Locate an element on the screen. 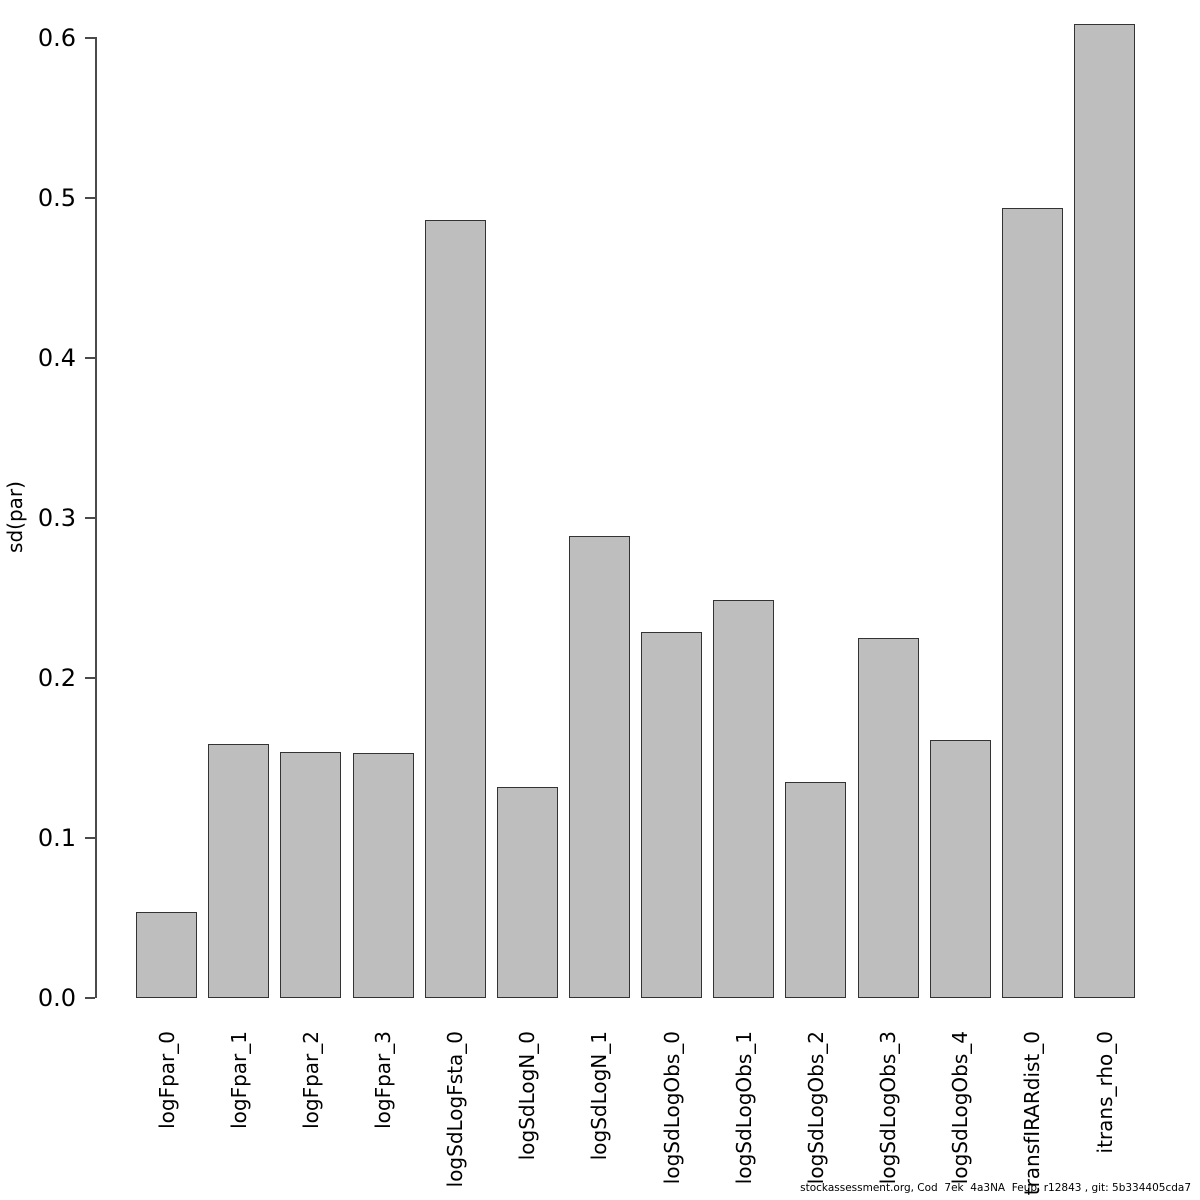 The width and height of the screenshot is (1200, 1200). y-axis-line is located at coordinates (96, 517).